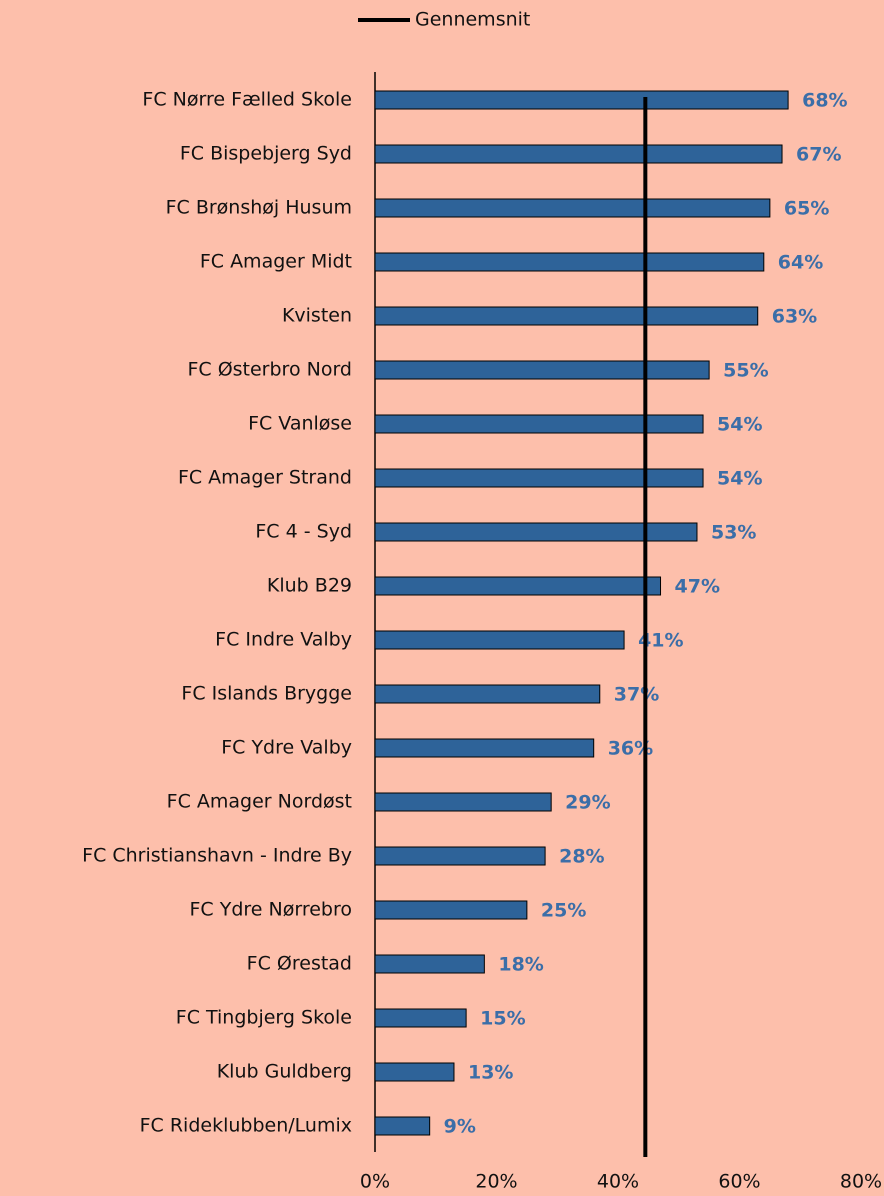 Image resolution: width=884 pixels, height=1196 pixels. What do you see at coordinates (266, 154) in the screenshot?
I see `category-label: FC Bispebjerg Syd` at bounding box center [266, 154].